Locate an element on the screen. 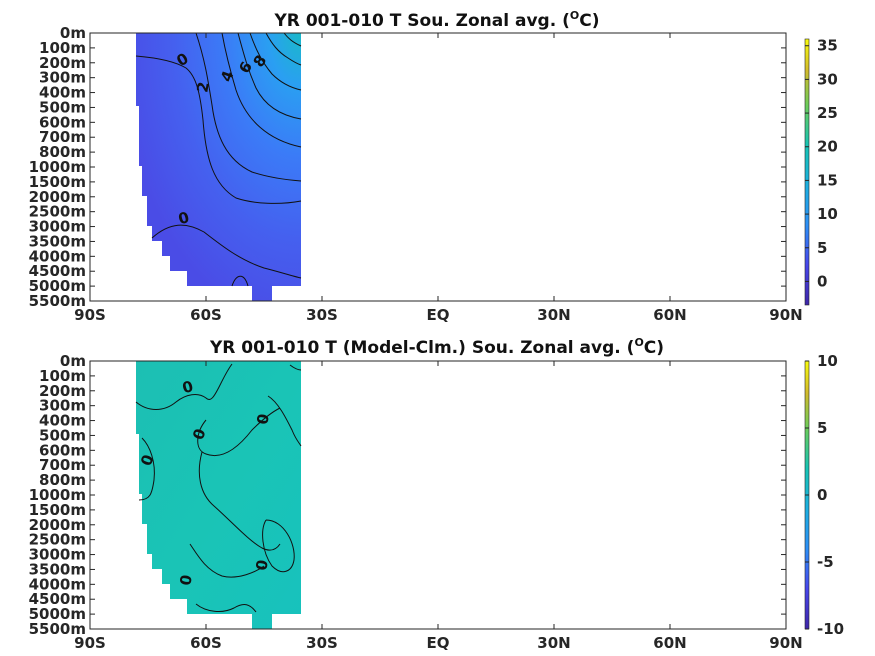 This screenshot has height=656, width=875. panel-2-data-field is located at coordinates (218, 495).